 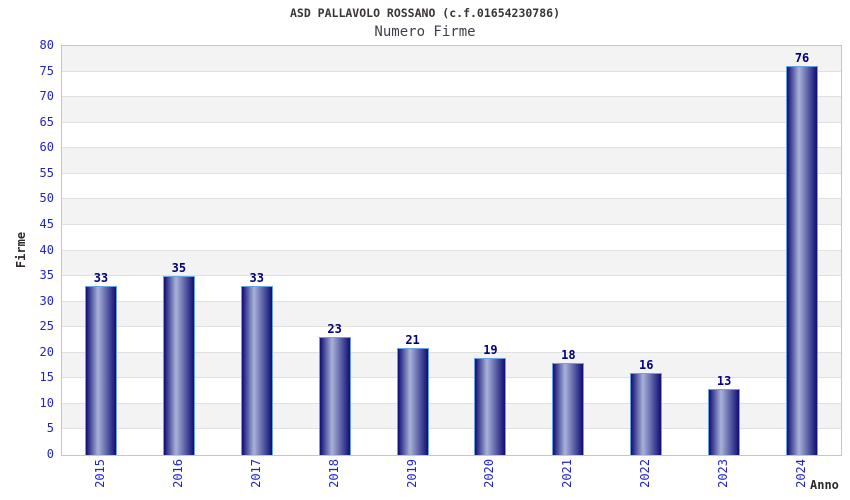 What do you see at coordinates (46, 223) in the screenshot?
I see `y-tick-45: 45` at bounding box center [46, 223].